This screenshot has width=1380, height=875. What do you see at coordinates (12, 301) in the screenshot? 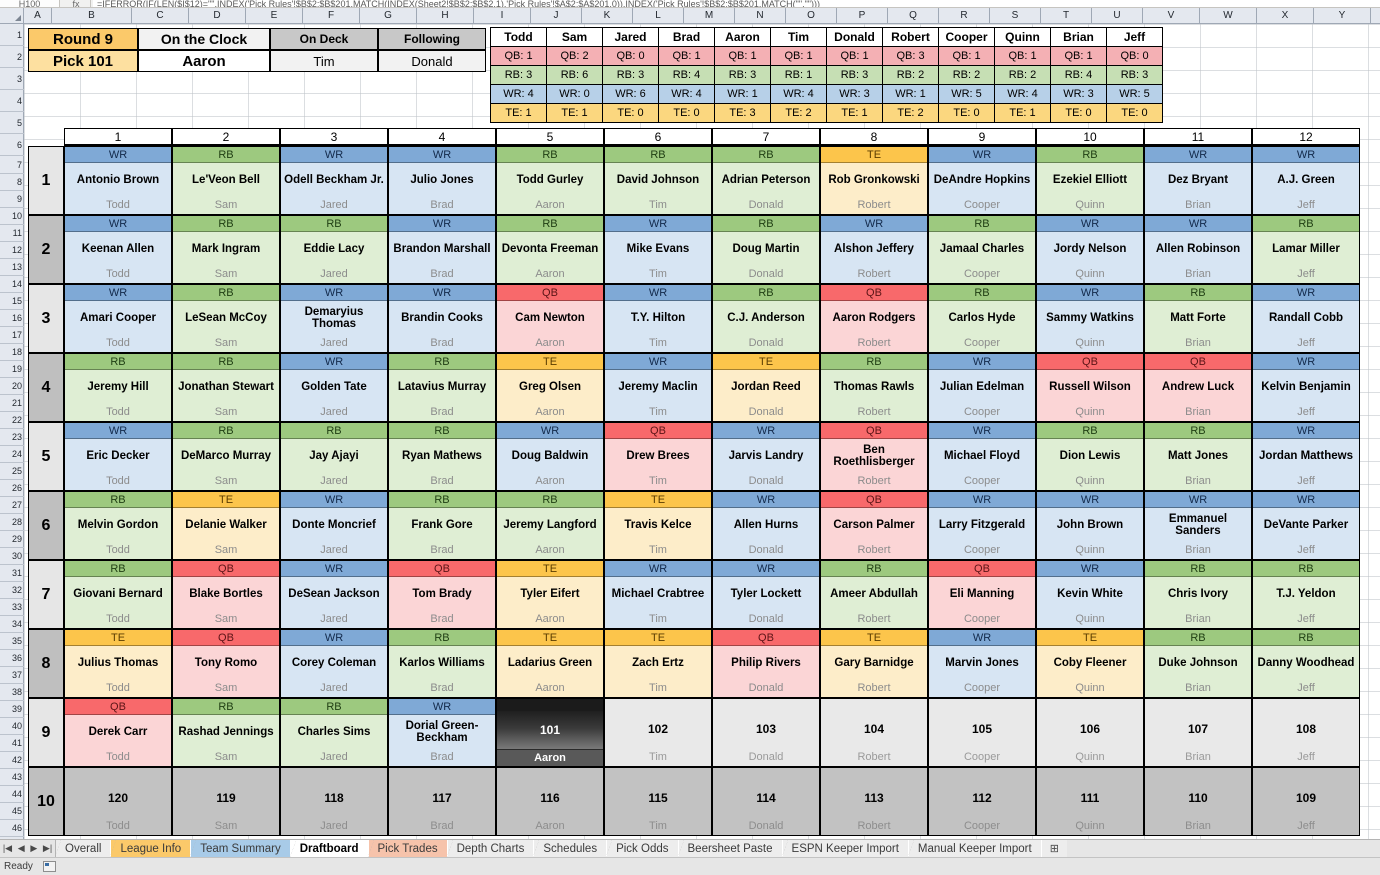
I see `row-header-15: 15` at bounding box center [12, 301].